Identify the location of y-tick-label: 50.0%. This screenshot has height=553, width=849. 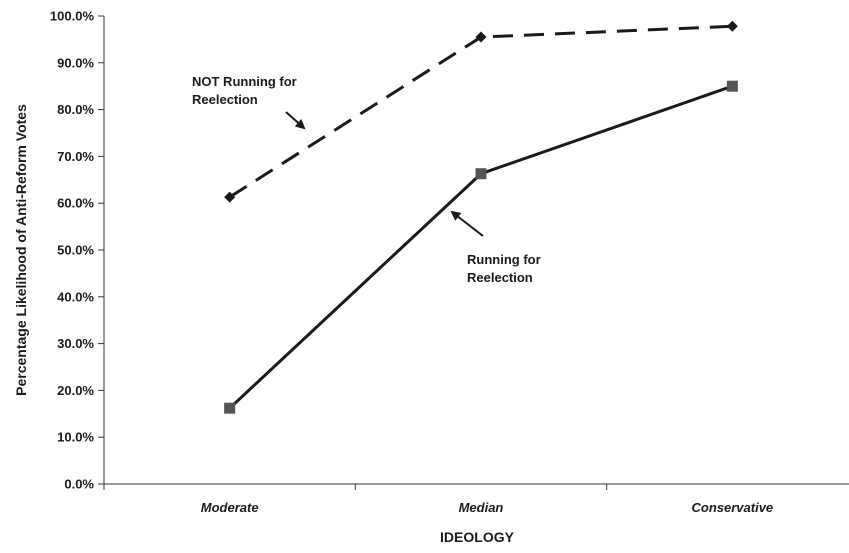
(75, 250).